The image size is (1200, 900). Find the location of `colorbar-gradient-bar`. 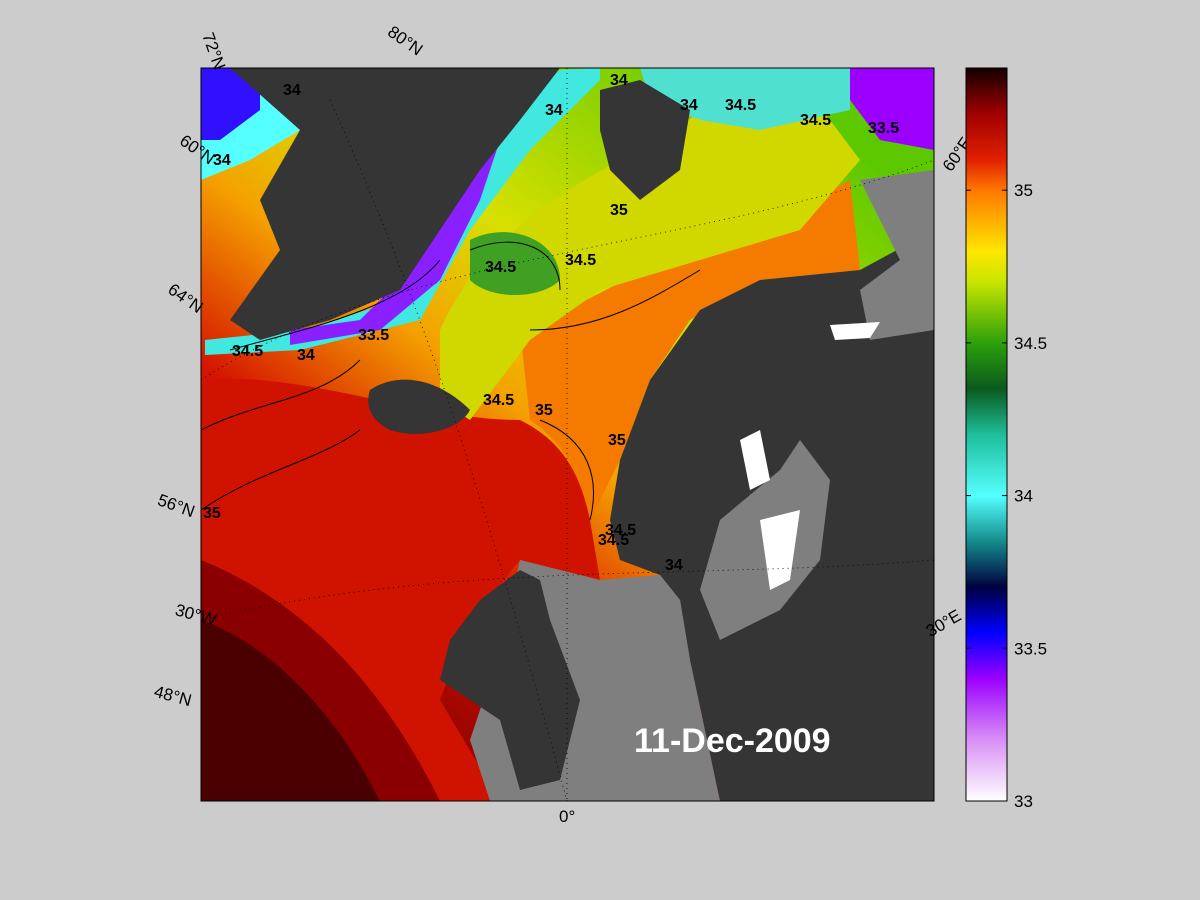

colorbar-gradient-bar is located at coordinates (986, 434).